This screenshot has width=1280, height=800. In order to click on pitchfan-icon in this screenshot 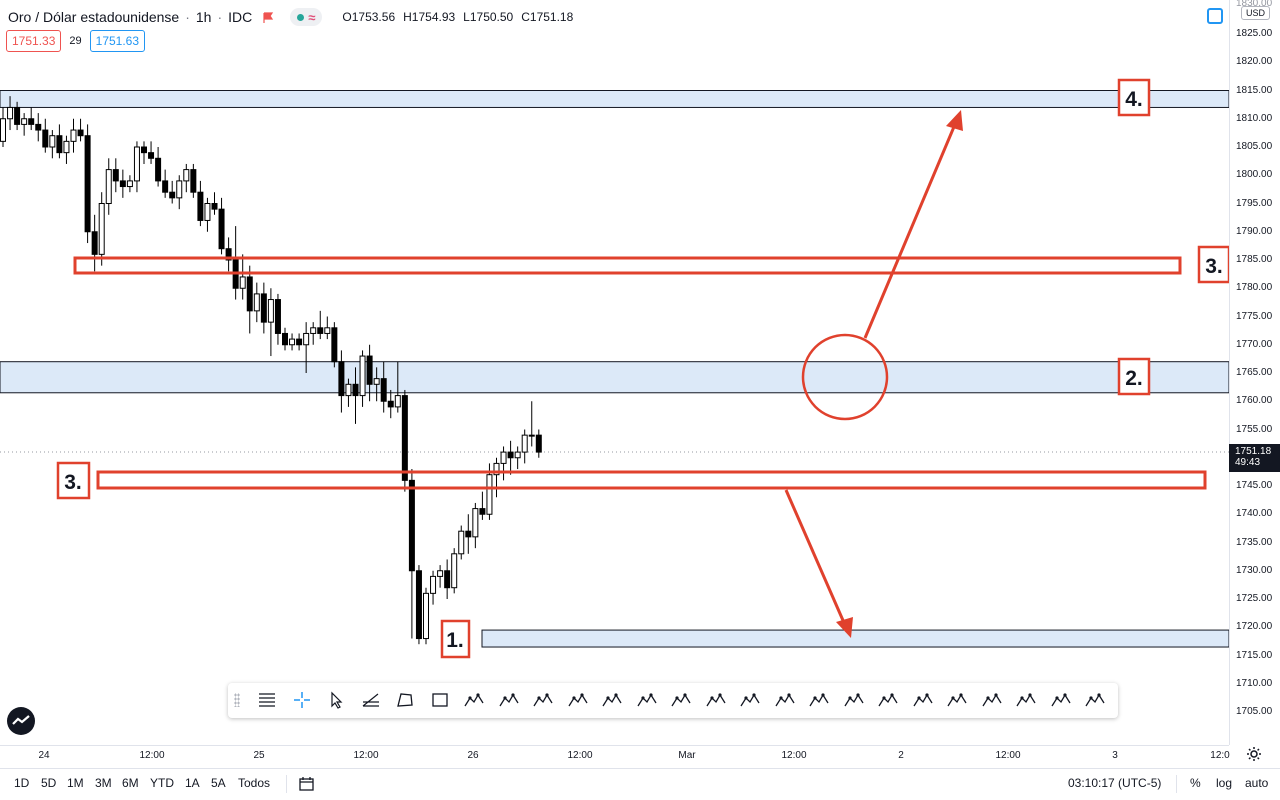, I will do `click(371, 700)`.